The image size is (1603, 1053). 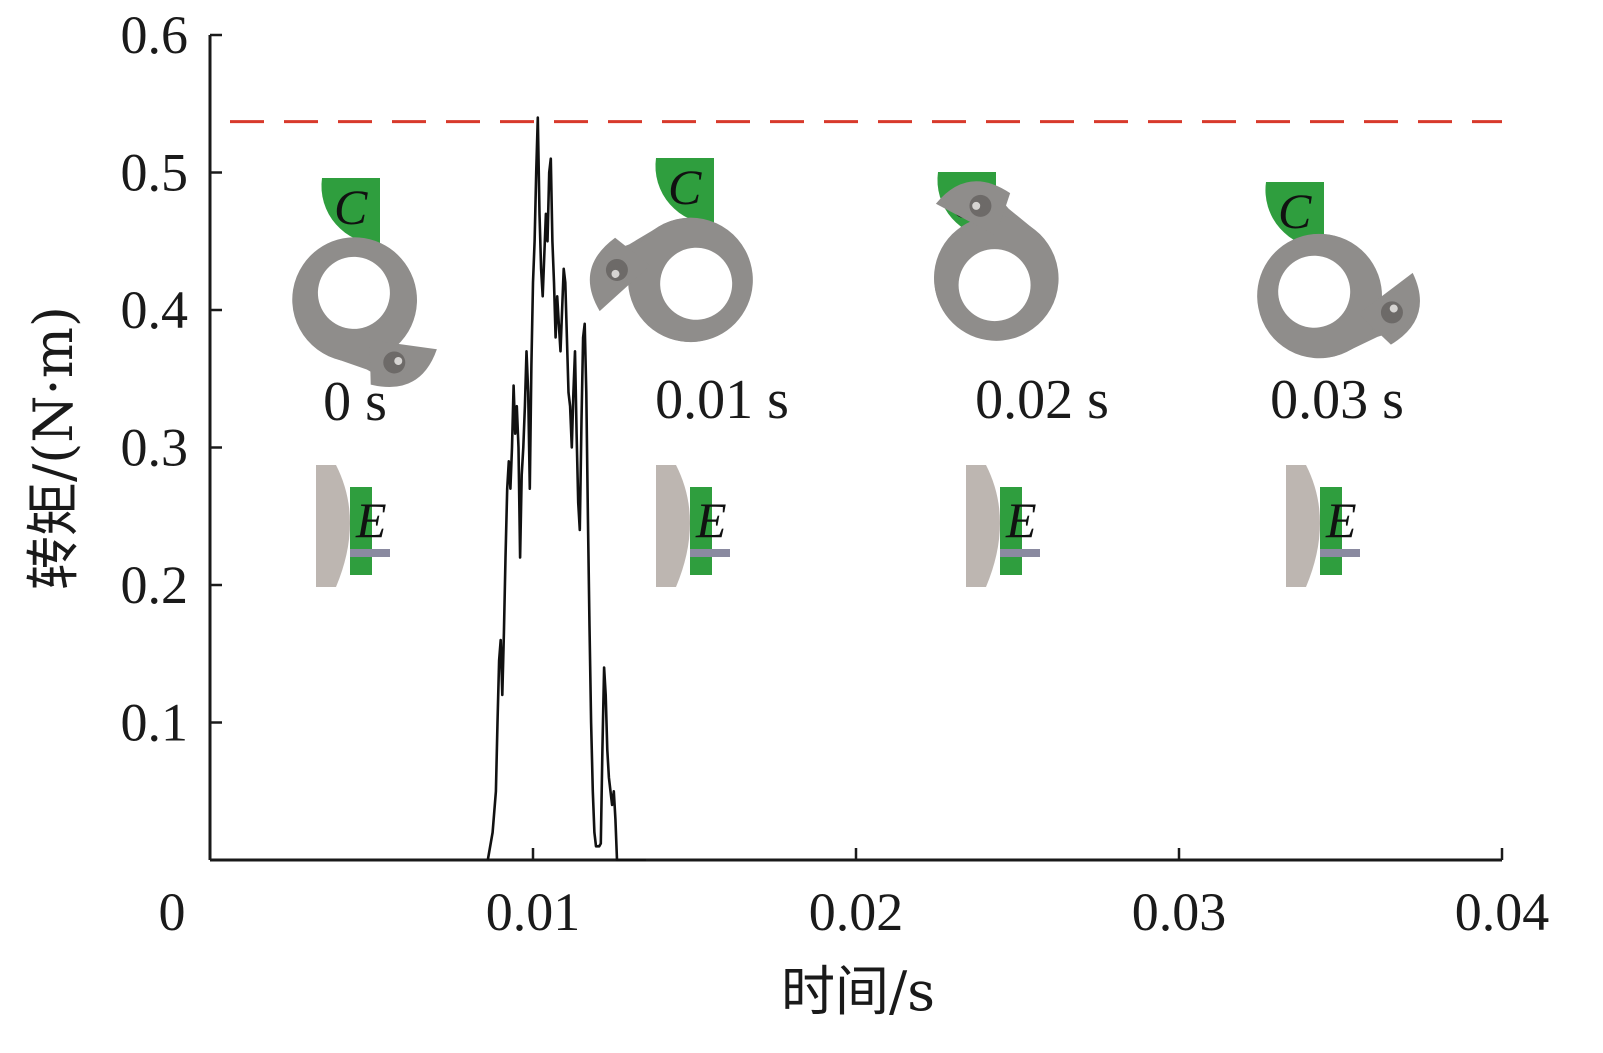 What do you see at coordinates (155, 448) in the screenshot?
I see `y-tick-label: 0.3` at bounding box center [155, 448].